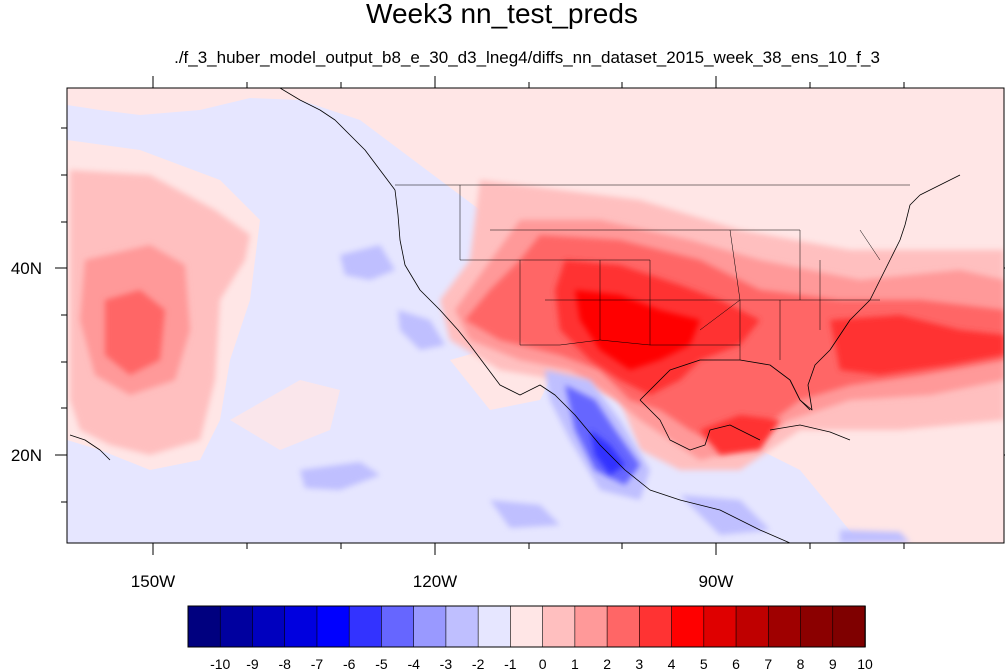 This screenshot has height=672, width=1005. Describe the element at coordinates (607, 664) in the screenshot. I see `colorbar-label: 2` at that location.